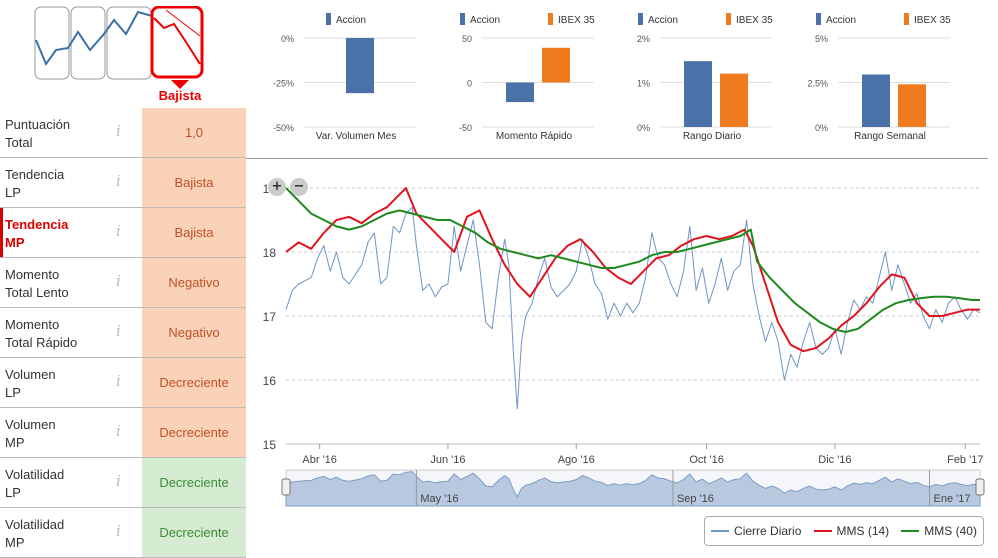 This screenshot has height=558, width=998. What do you see at coordinates (720, 531) in the screenshot?
I see `legend-swatch-cierre` at bounding box center [720, 531].